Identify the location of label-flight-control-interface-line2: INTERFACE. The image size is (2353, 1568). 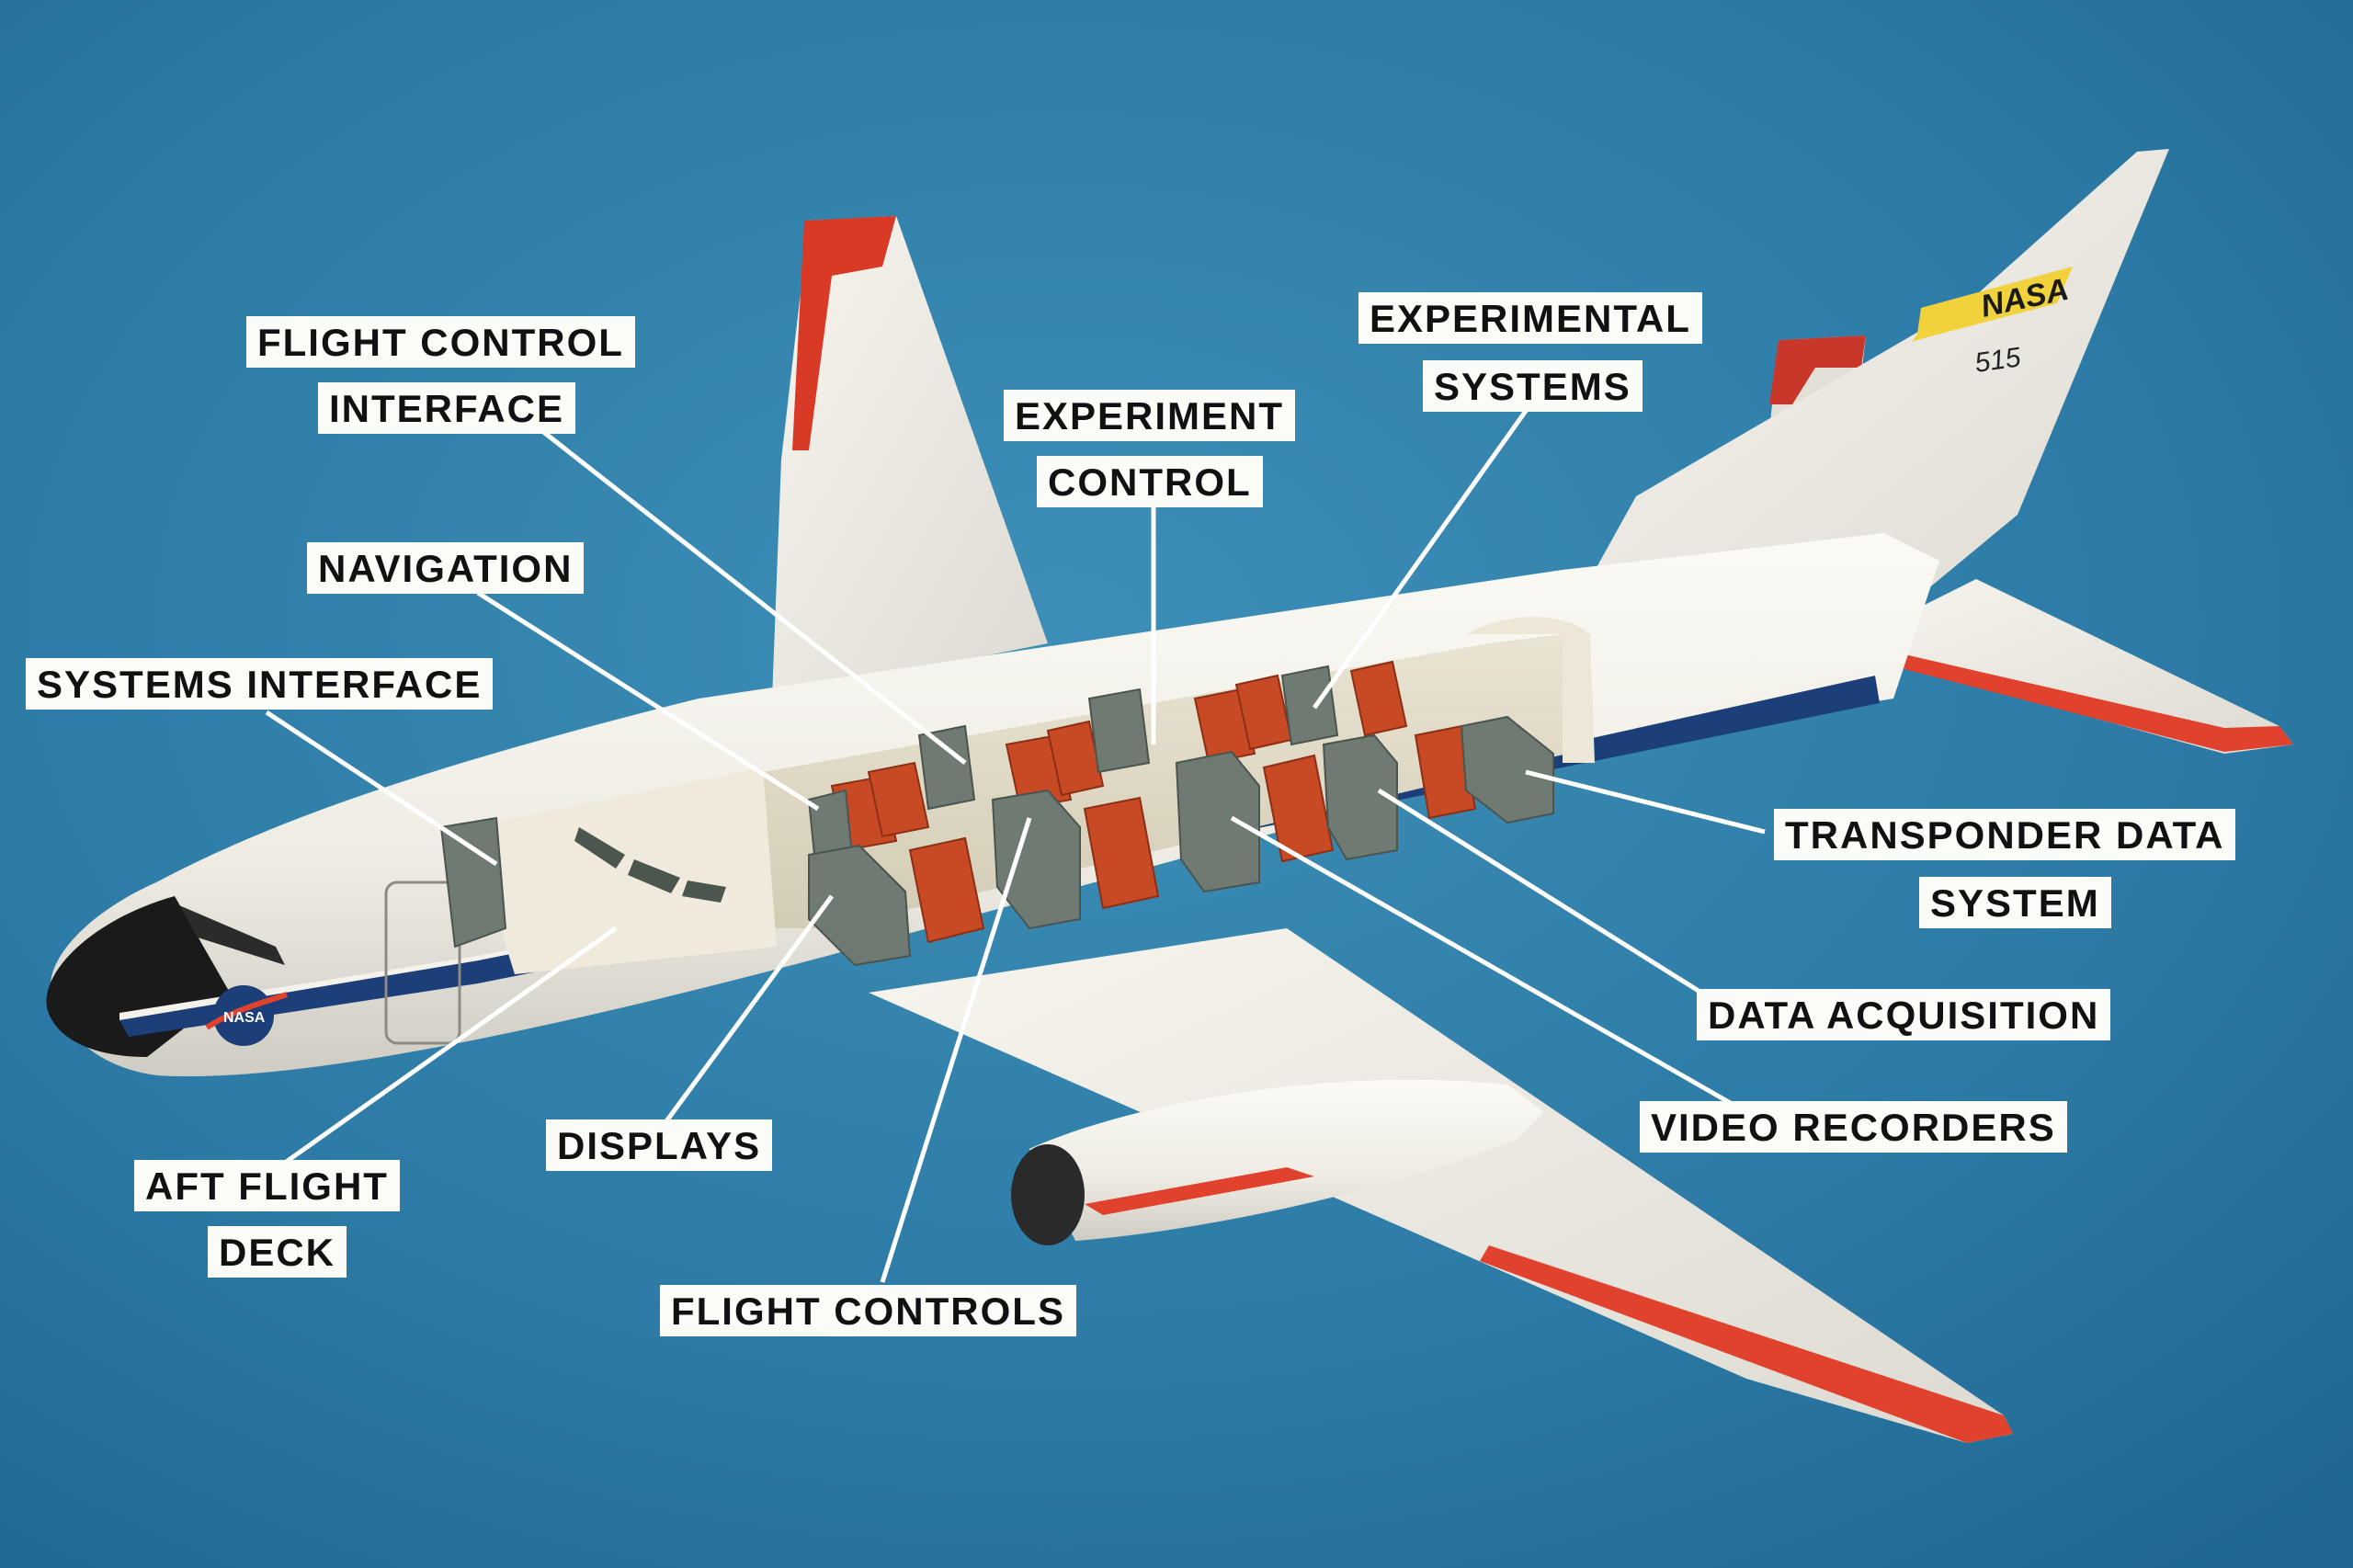
(447, 408).